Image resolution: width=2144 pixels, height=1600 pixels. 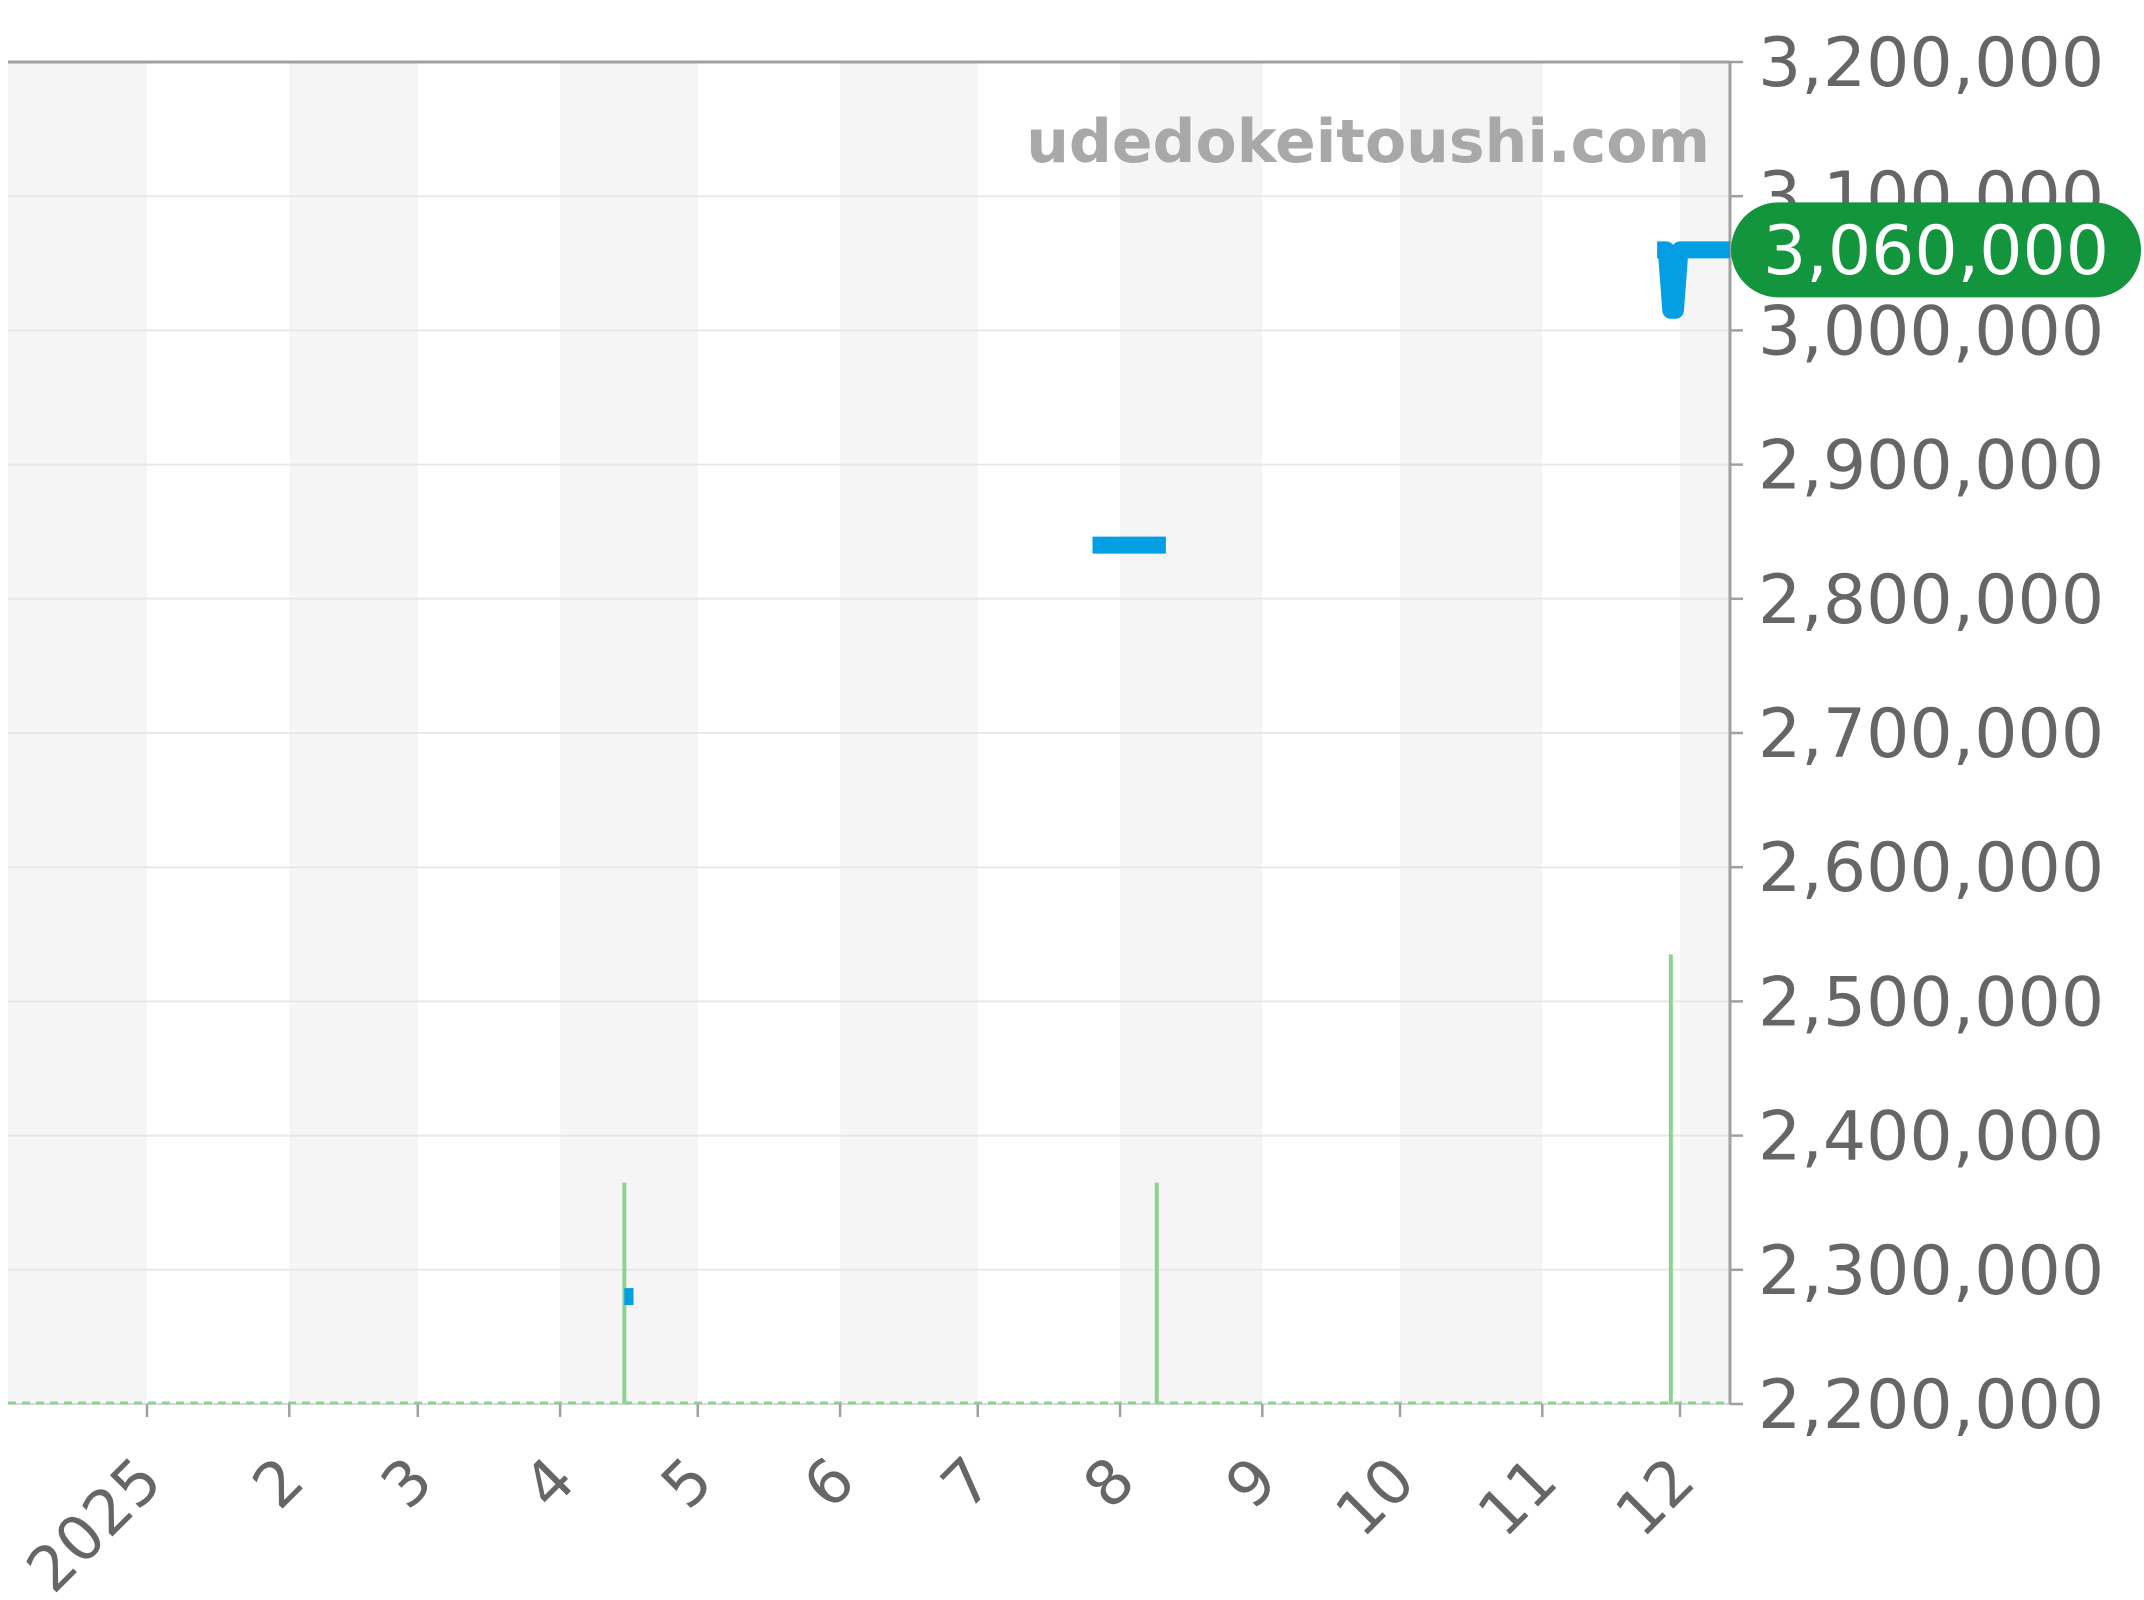 I want to click on y-tick-label: 2,500,000, so click(x=1931, y=1002).